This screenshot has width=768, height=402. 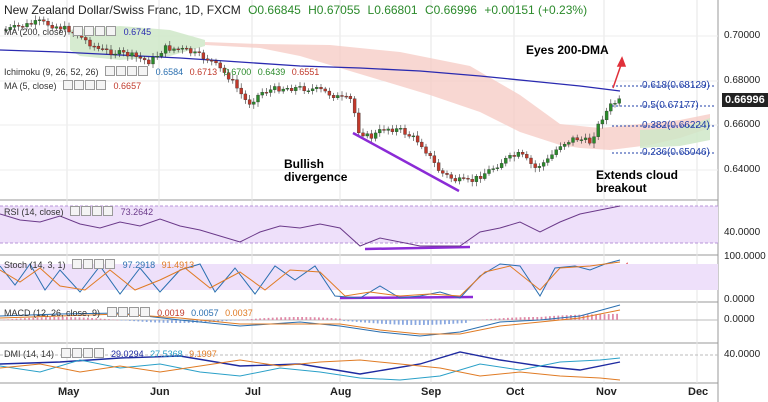 I want to click on stoch-legend: Stoch (14, 3, 1) 97.2918 91.4913, so click(x=101, y=264).